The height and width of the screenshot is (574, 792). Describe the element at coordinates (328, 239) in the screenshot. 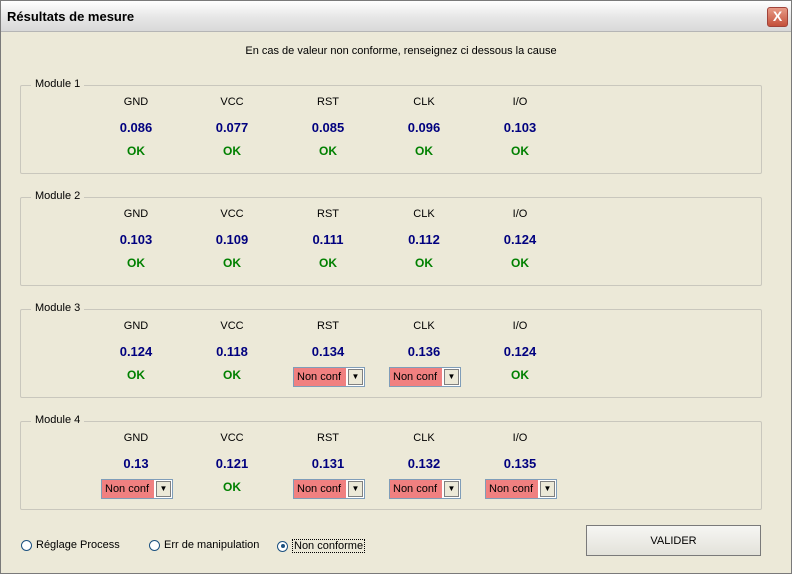

I see `measure-value-rst: 0.111` at that location.